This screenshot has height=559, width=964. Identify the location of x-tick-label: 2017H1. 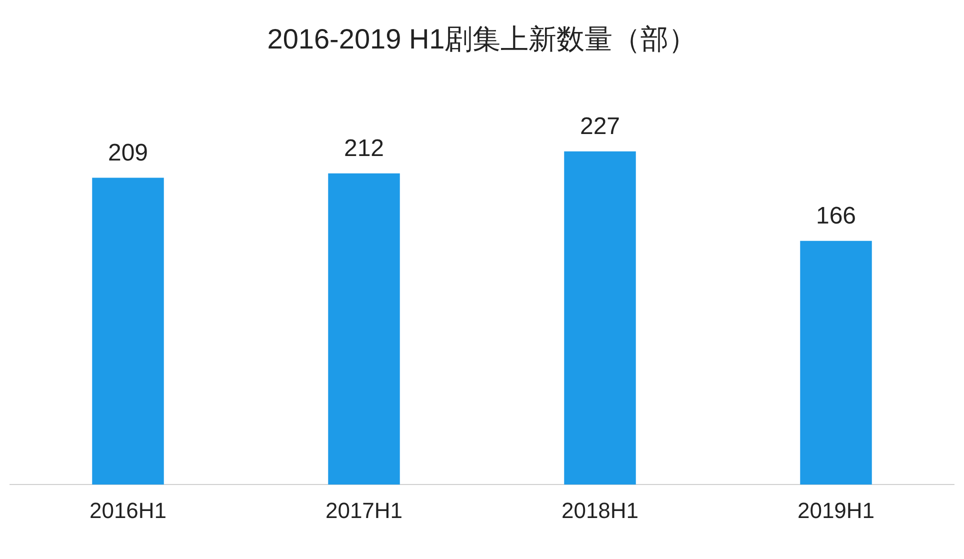
(364, 510).